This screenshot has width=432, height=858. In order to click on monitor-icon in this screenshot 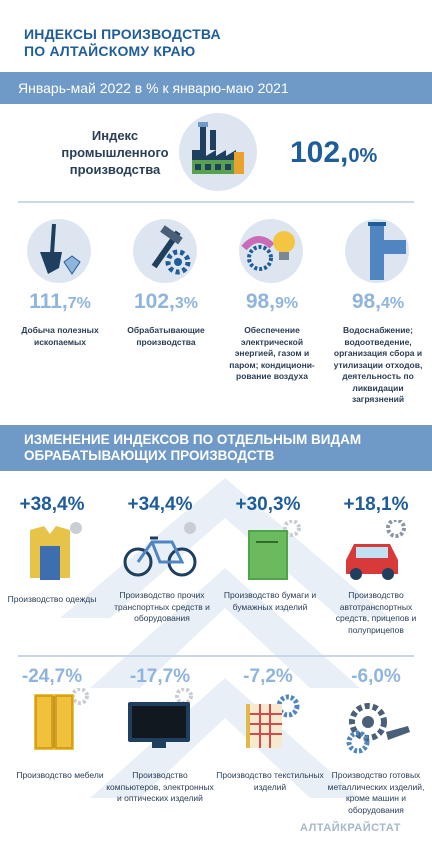, I will do `click(160, 719)`.